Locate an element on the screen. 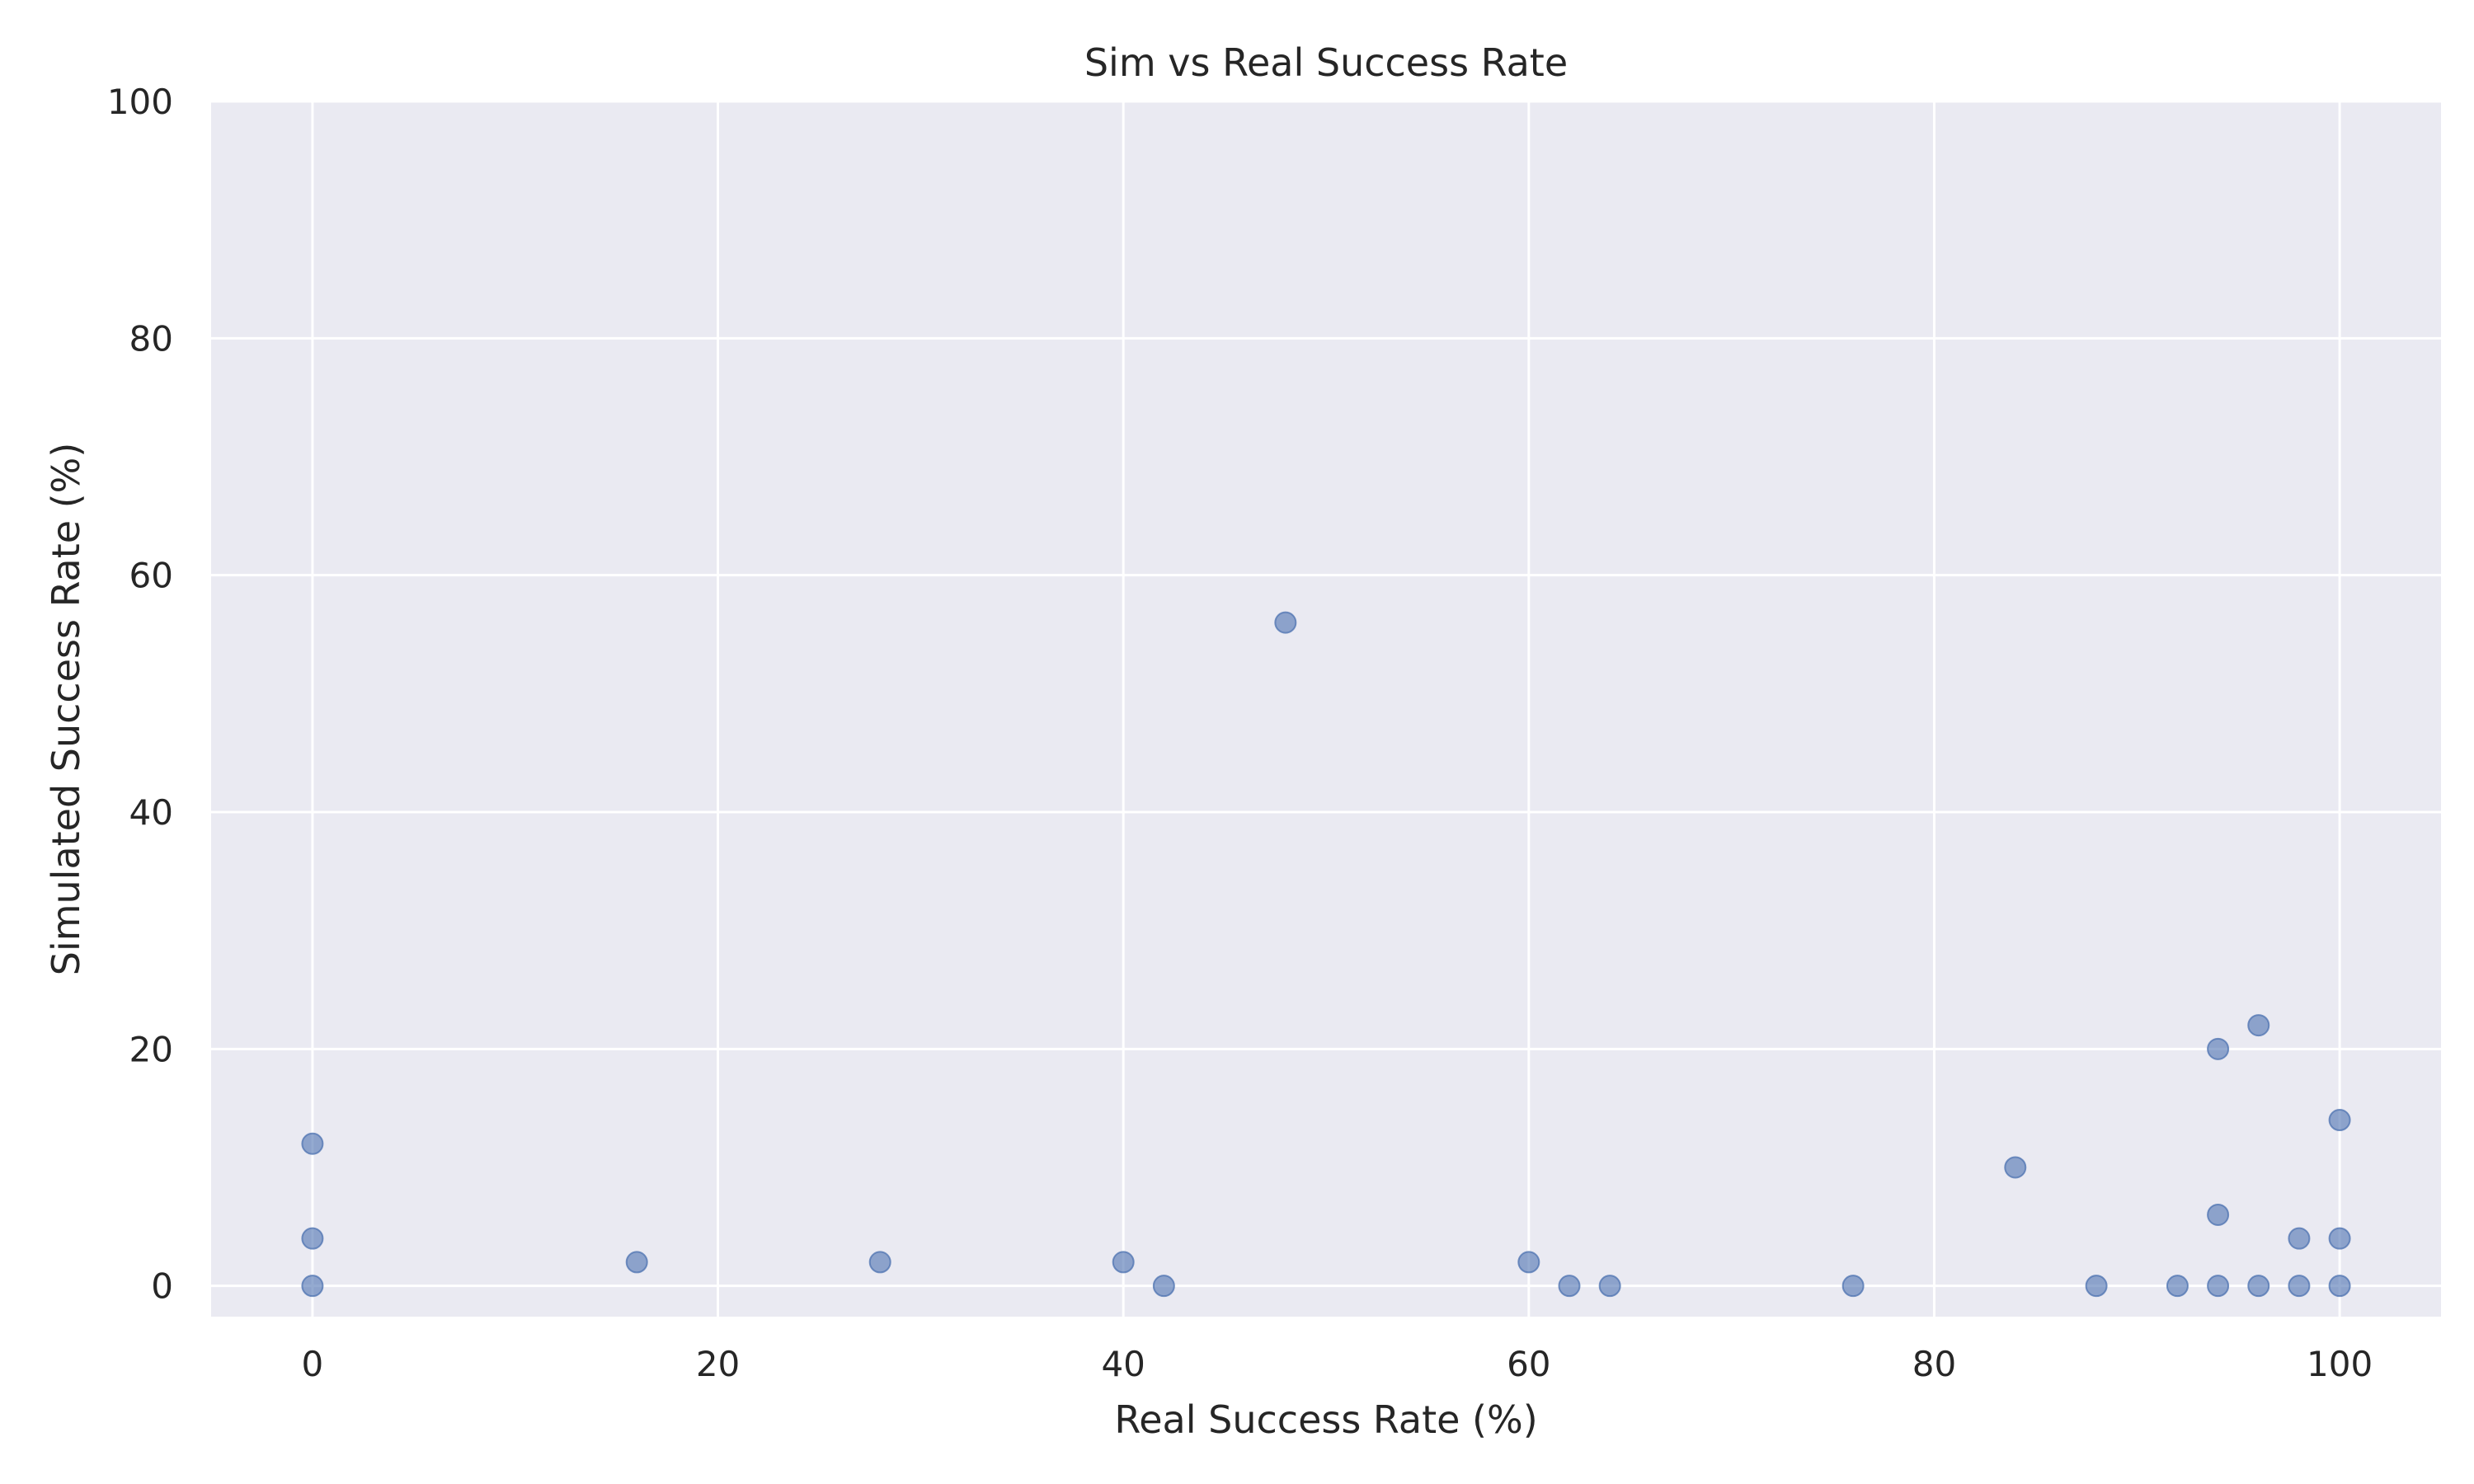 The image size is (2474, 1484). y-tick-label: 100 is located at coordinates (140, 102).